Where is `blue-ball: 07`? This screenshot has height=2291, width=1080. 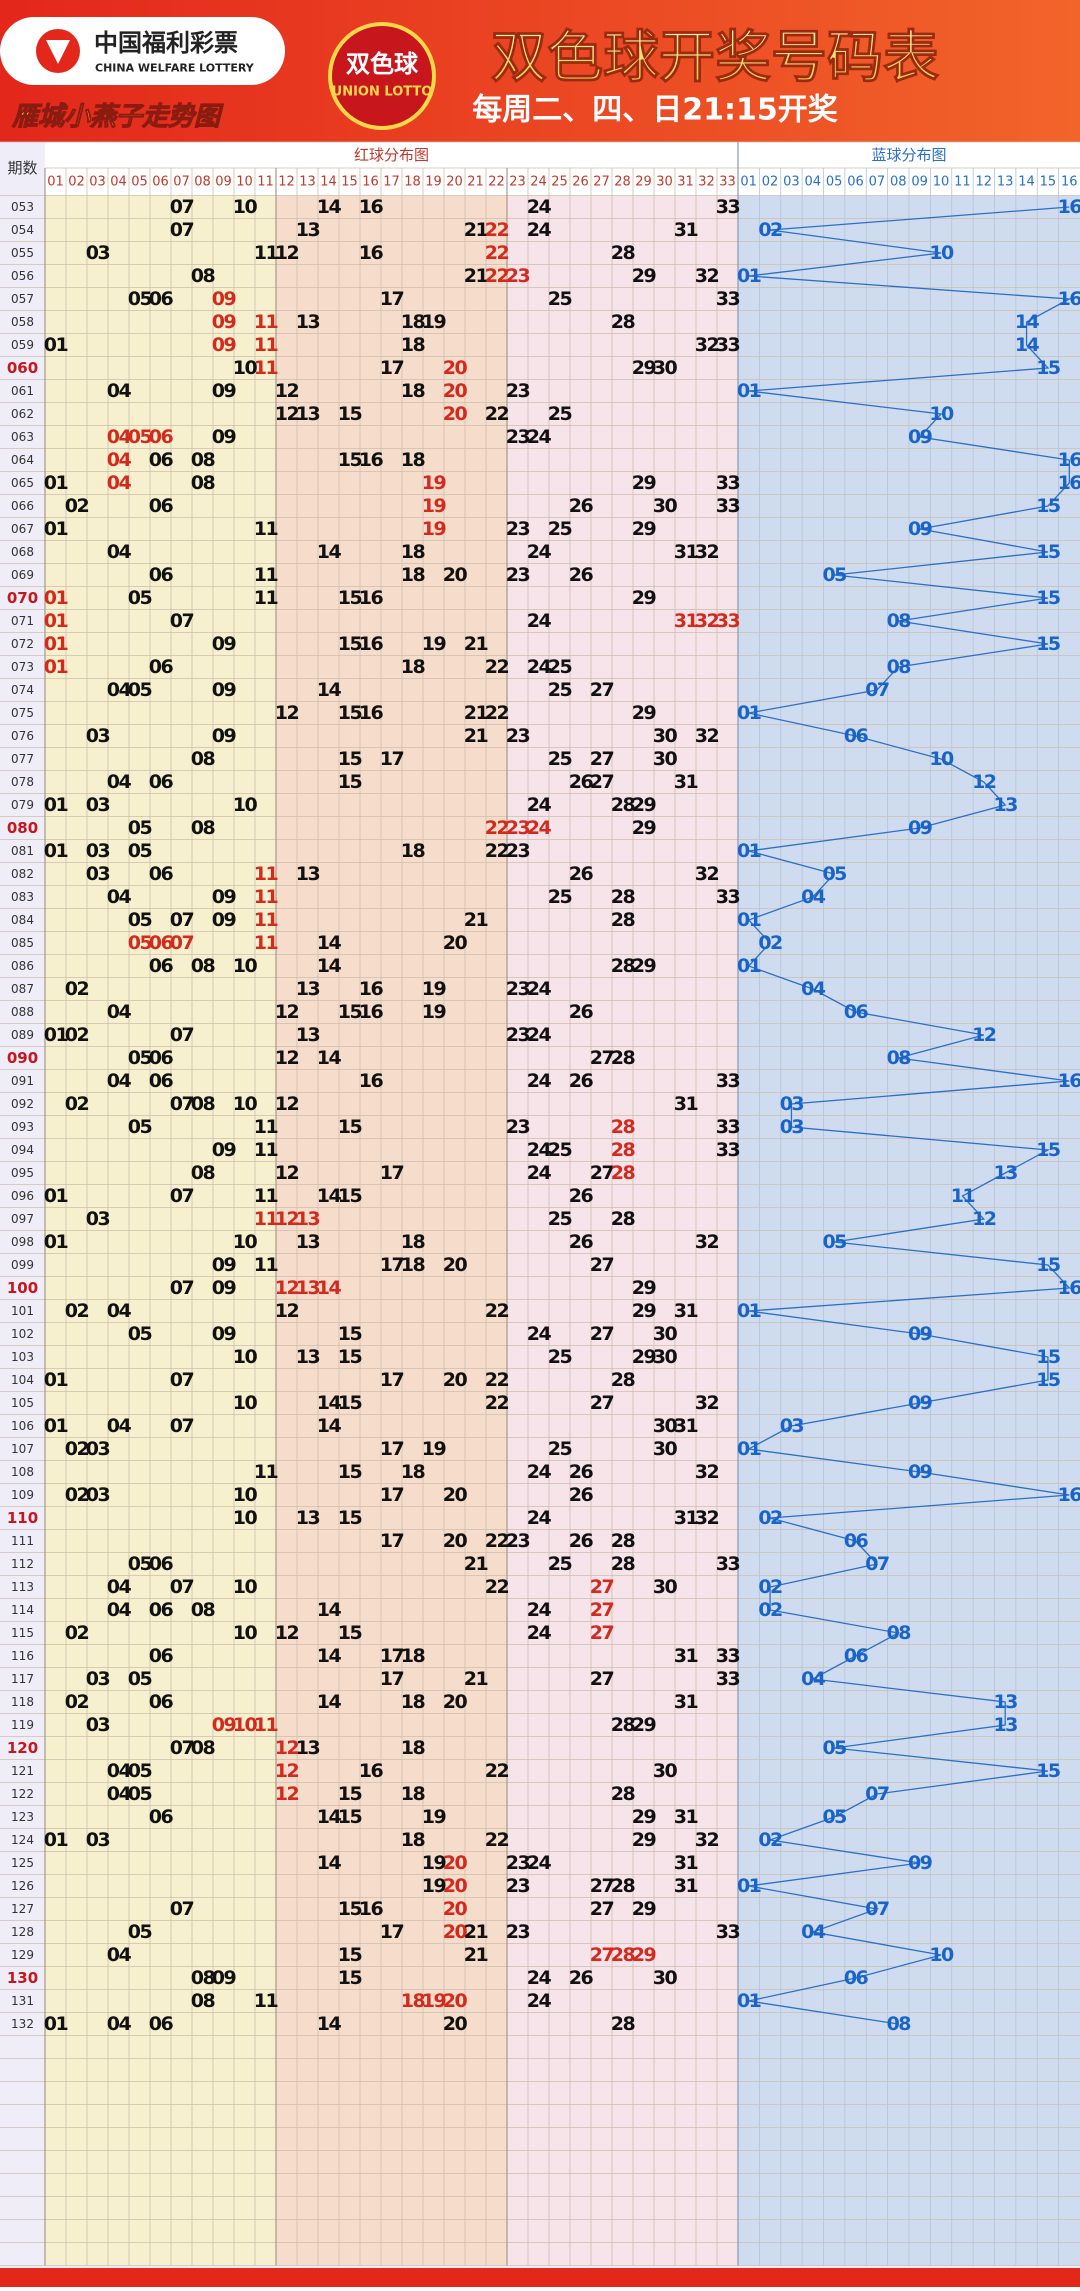 blue-ball: 07 is located at coordinates (877, 1564).